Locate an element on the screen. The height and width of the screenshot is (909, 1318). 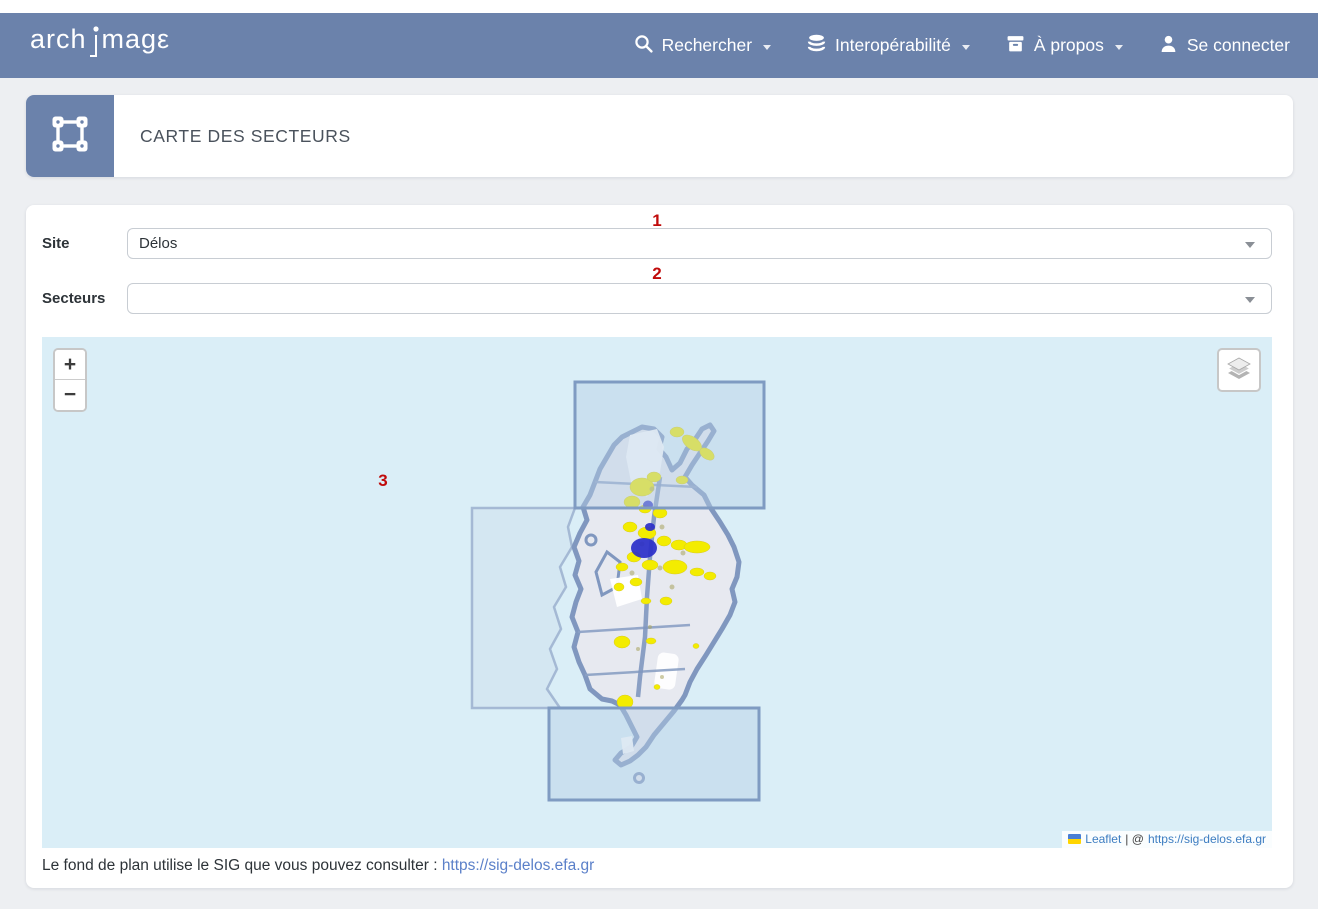
layers-icon is located at coordinates (1239, 370).